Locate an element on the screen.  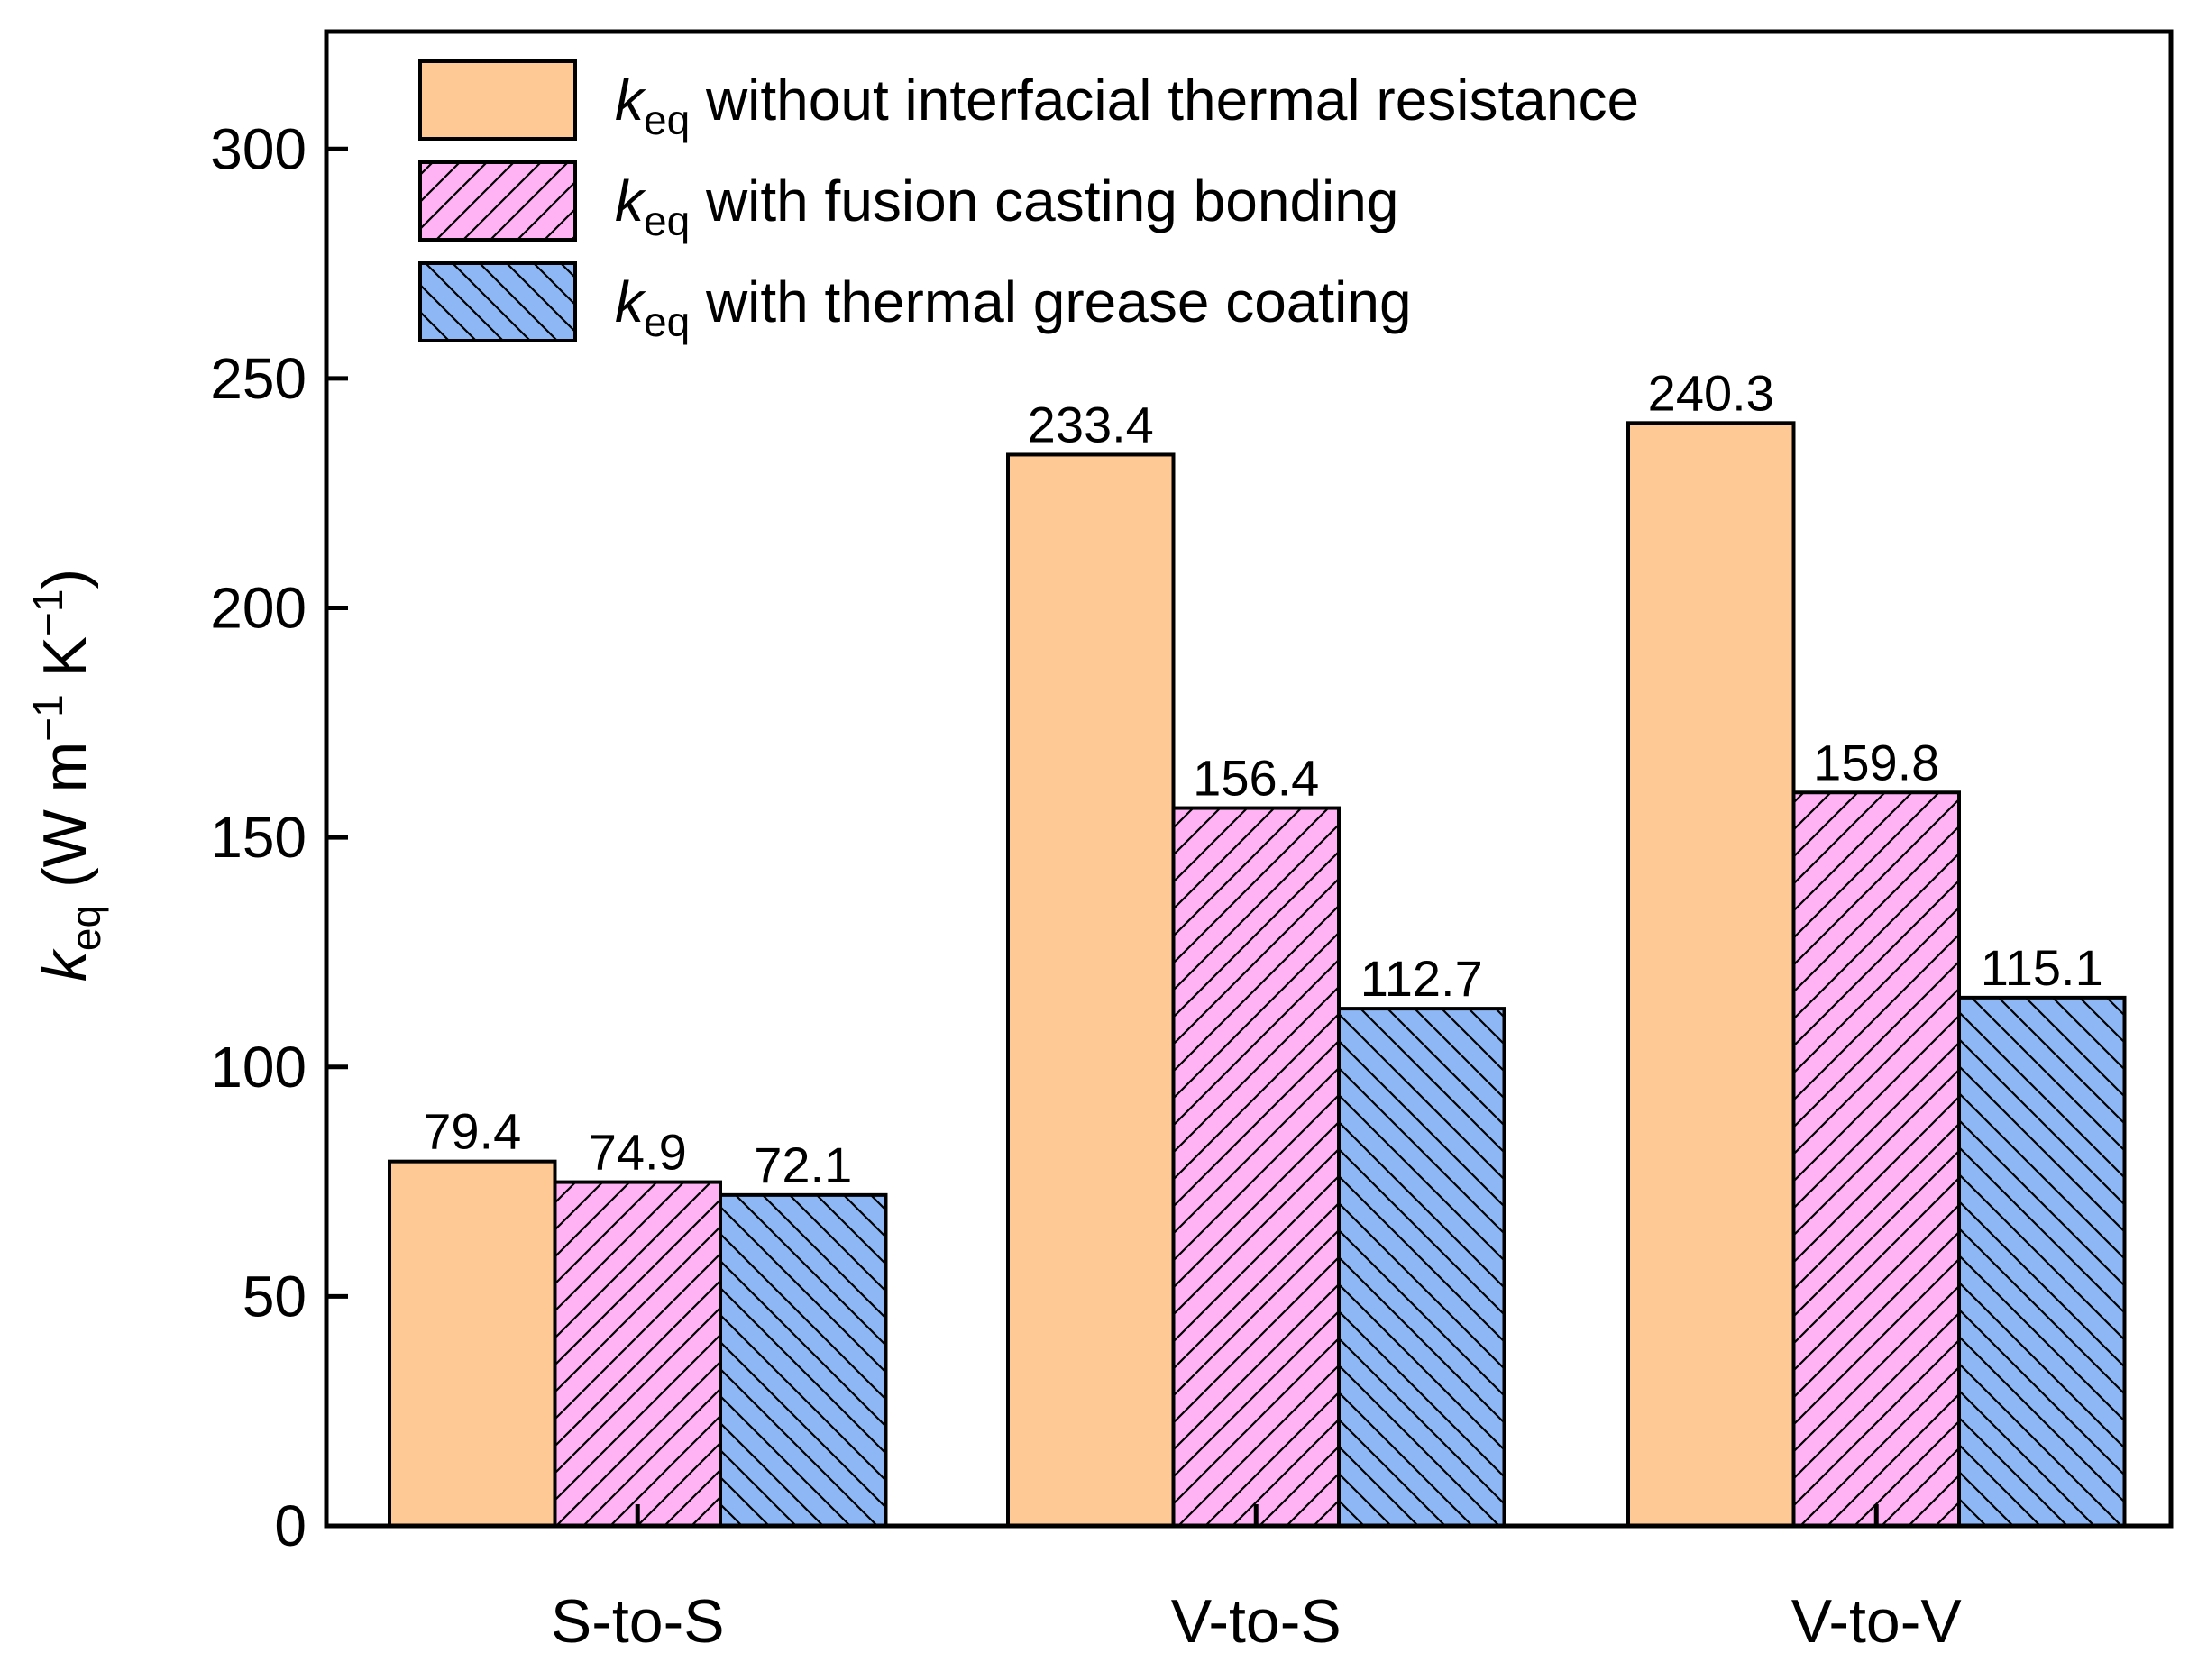
data-label-s-to-s-thermal-grease: 72.1 is located at coordinates (803, 1165).